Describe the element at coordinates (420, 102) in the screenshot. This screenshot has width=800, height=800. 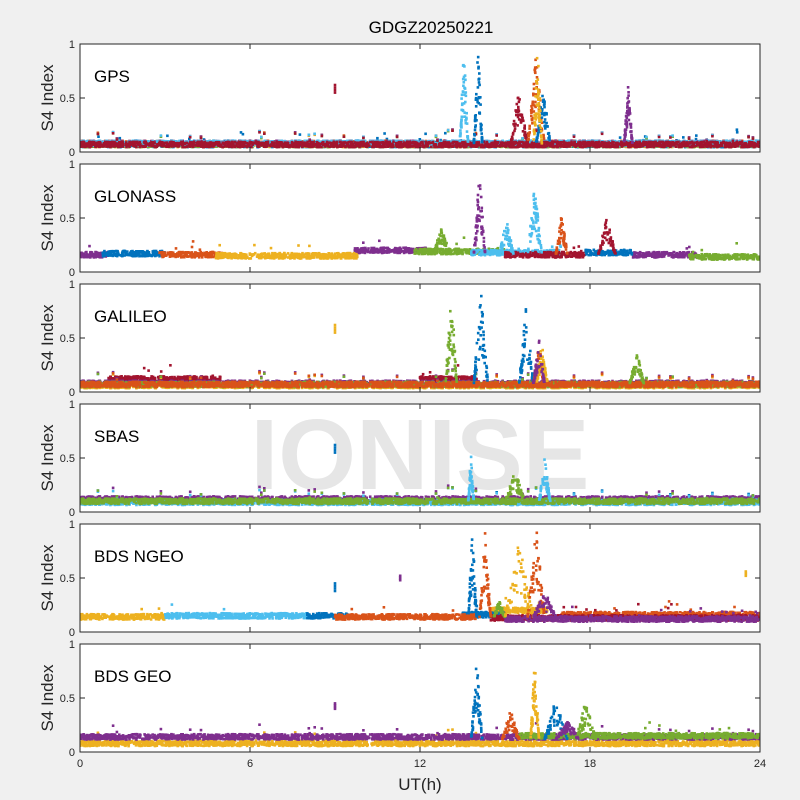
I see `data-points` at that location.